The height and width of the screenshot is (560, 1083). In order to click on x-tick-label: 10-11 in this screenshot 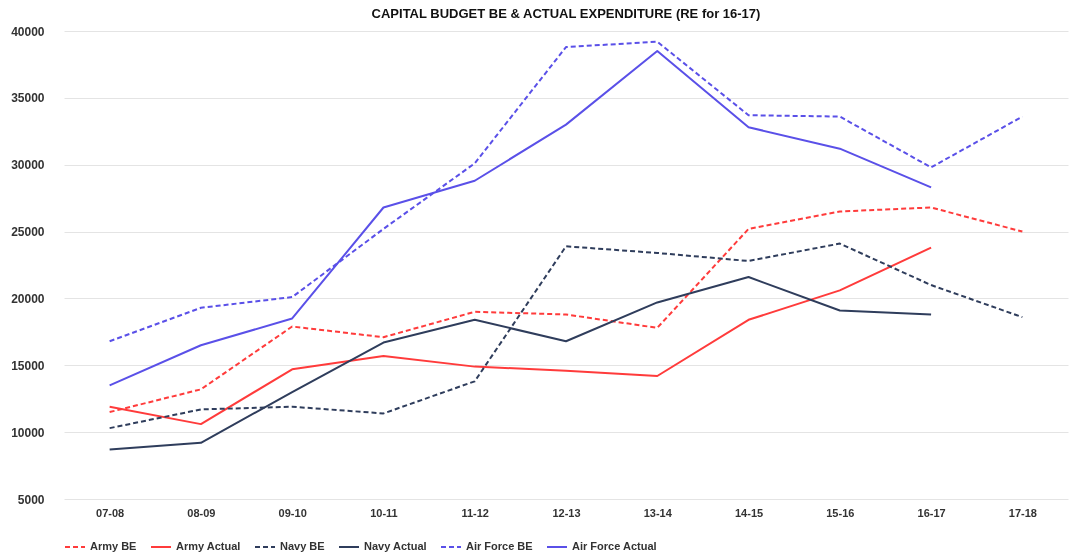, I will do `click(384, 512)`.